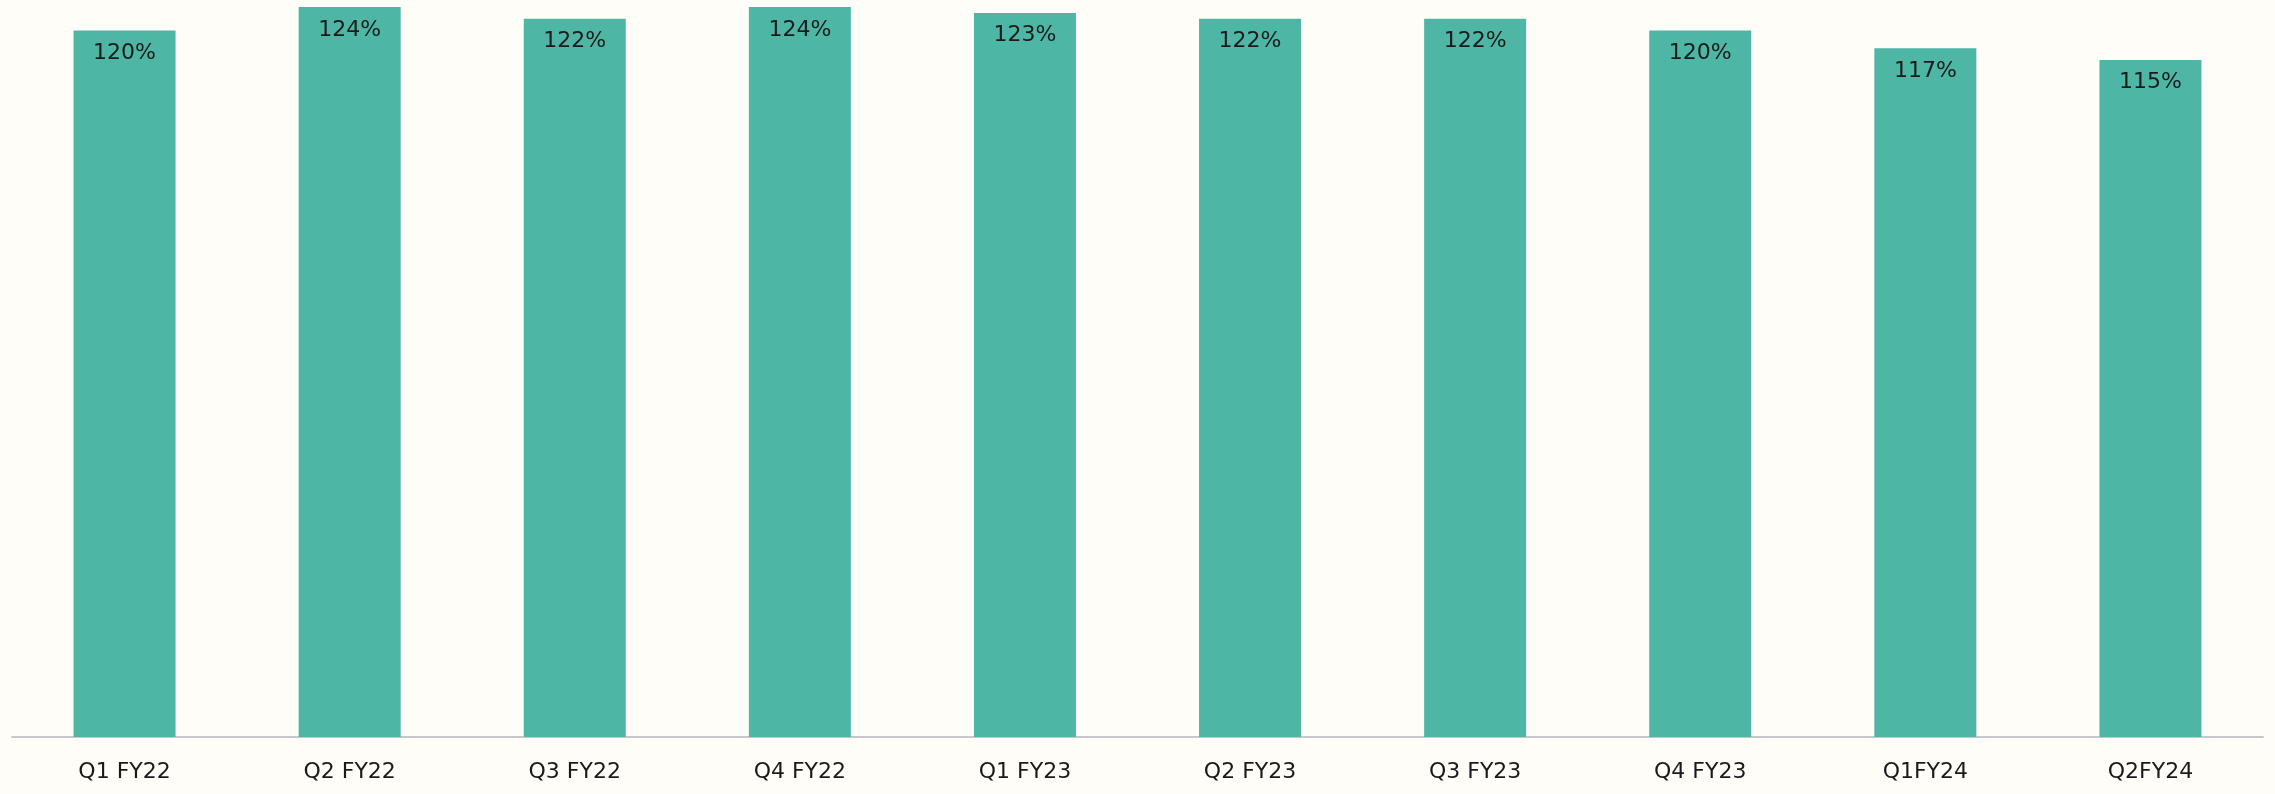  What do you see at coordinates (1025, 34) in the screenshot?
I see `data-label: 123%` at bounding box center [1025, 34].